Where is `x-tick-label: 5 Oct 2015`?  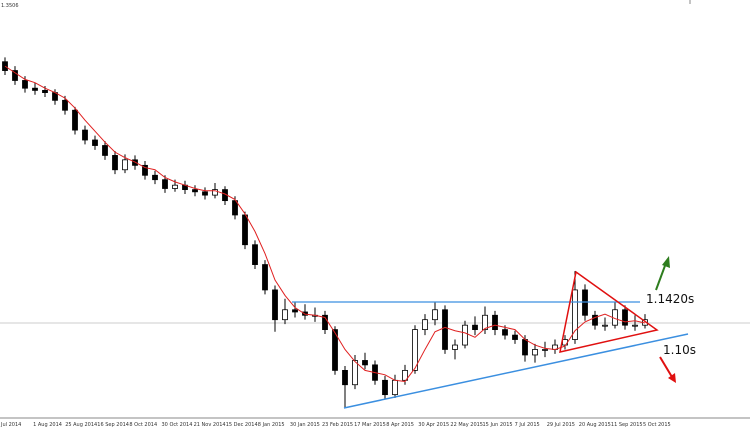 x-tick-label: 5 Oct 2015 is located at coordinates (657, 425).